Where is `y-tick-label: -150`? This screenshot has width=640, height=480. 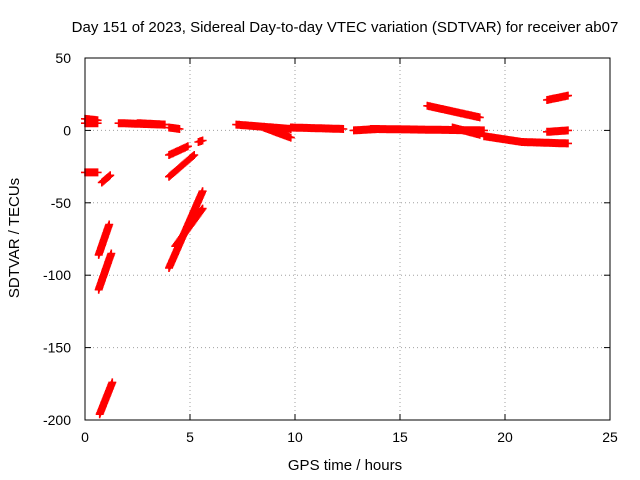
y-tick-label: -150 is located at coordinates (57, 348).